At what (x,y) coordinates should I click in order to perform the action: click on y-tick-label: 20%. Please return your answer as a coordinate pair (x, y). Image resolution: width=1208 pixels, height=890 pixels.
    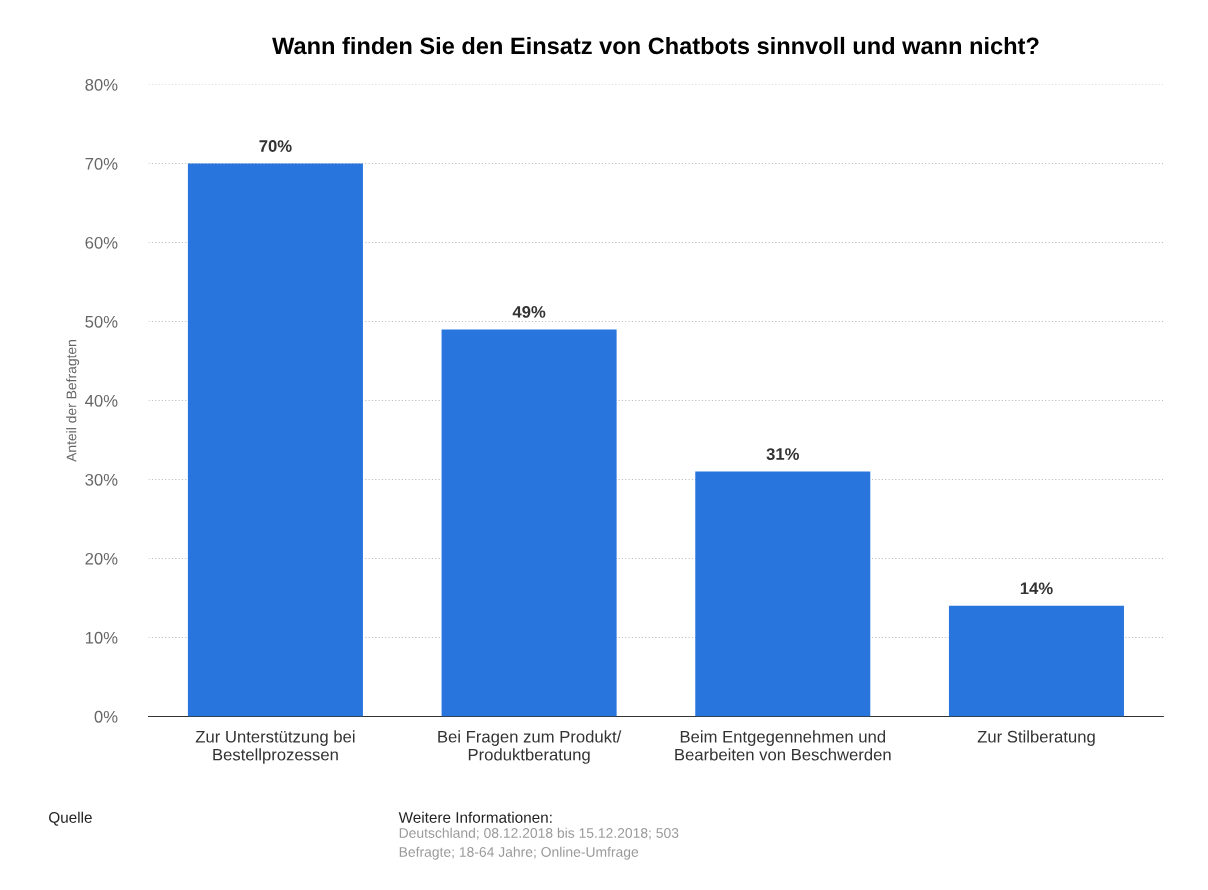
    Looking at the image, I should click on (101, 558).